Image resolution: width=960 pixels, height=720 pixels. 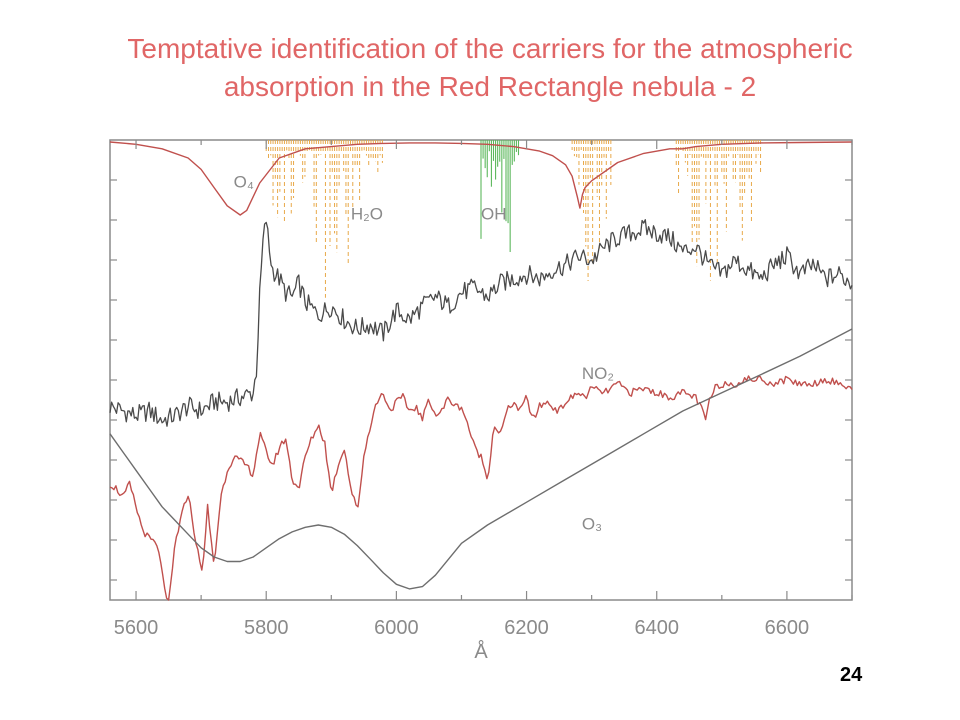 I want to click on h2o-label: H₂O, so click(x=367, y=214).